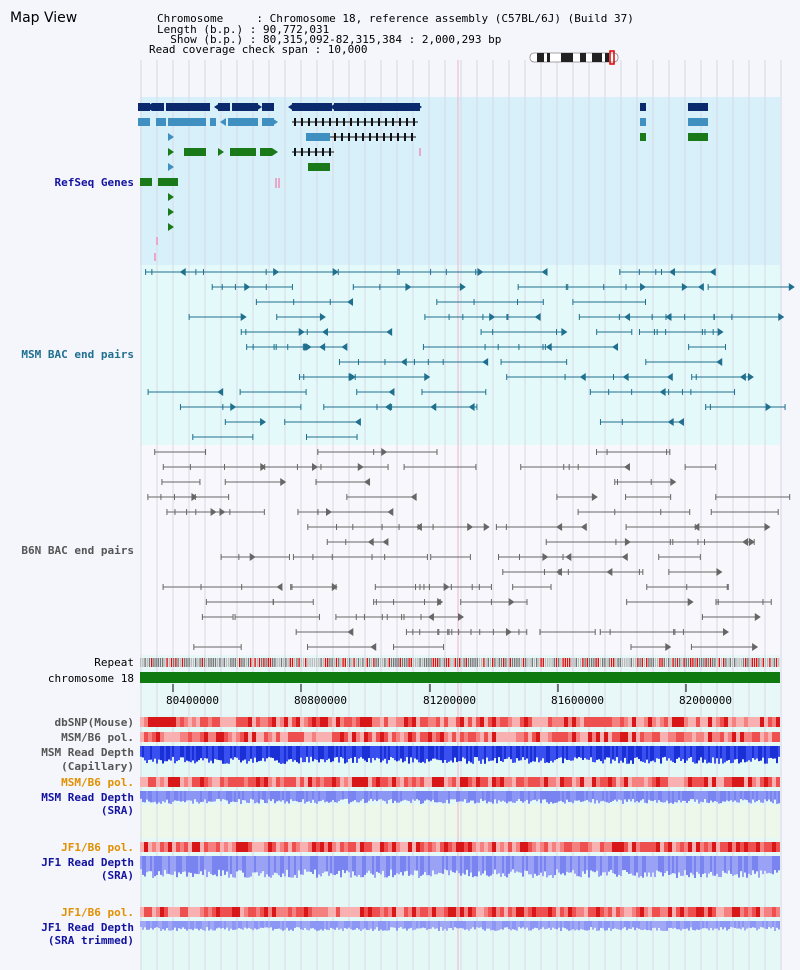 The image size is (800, 970). Describe the element at coordinates (77, 550) in the screenshot. I see `track-label-b6n-bac: B6N BAC end pairs` at that location.